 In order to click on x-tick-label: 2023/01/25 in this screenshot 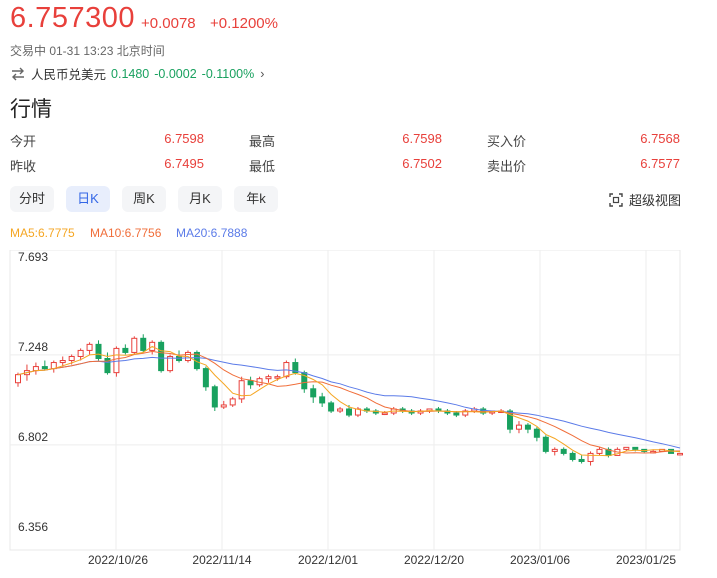, I will do `click(646, 560)`.